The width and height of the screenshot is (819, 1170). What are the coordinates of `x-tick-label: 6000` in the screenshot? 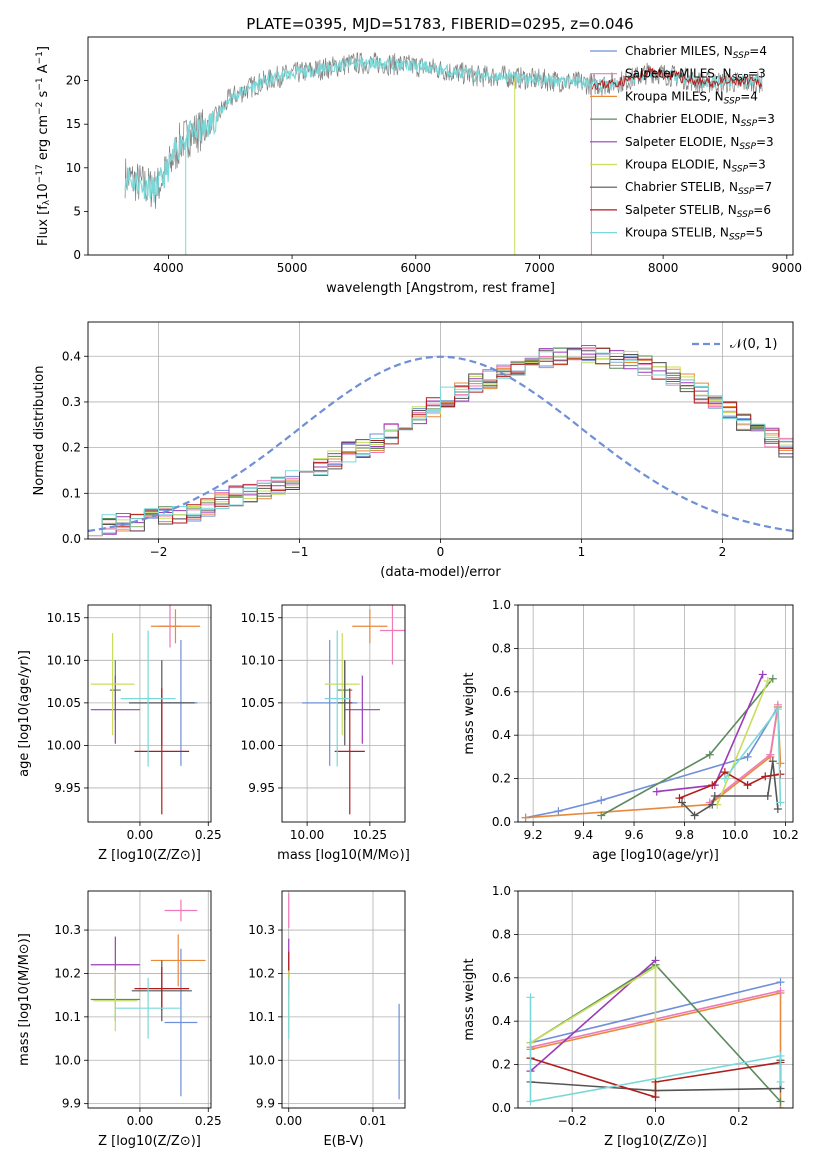 It's located at (415, 268).